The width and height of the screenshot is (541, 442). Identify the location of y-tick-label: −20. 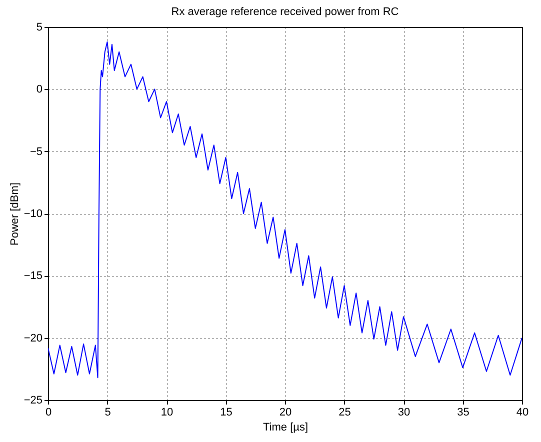
(33, 338).